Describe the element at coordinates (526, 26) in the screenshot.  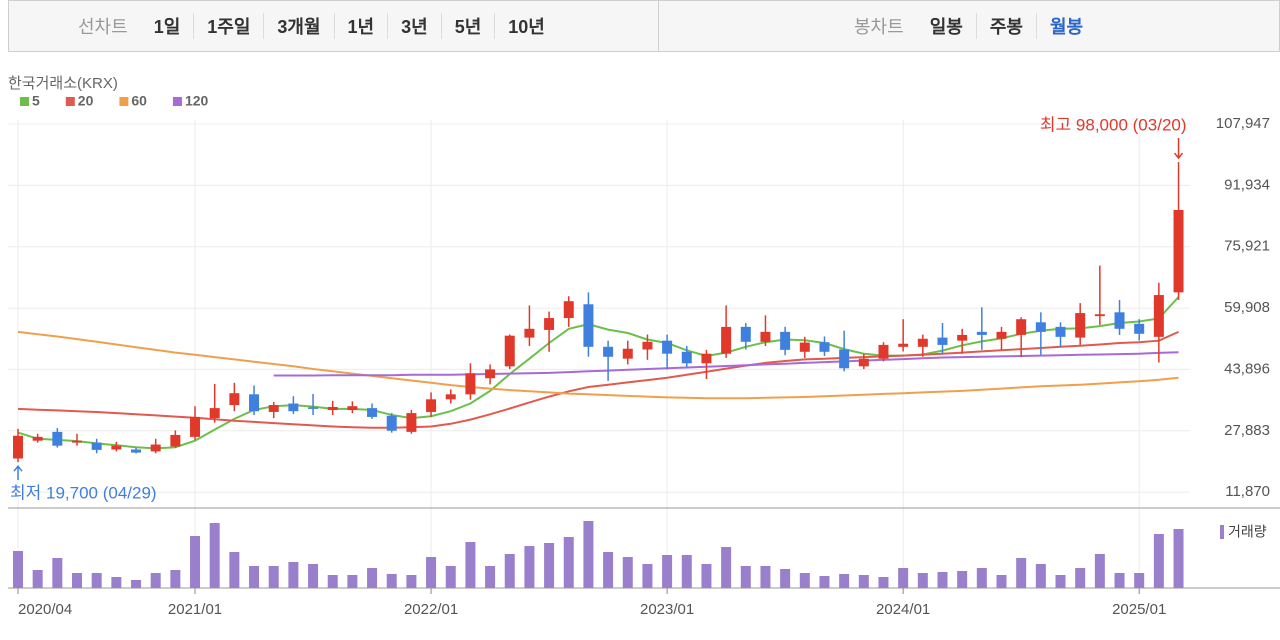
I see `period-button: 10년` at that location.